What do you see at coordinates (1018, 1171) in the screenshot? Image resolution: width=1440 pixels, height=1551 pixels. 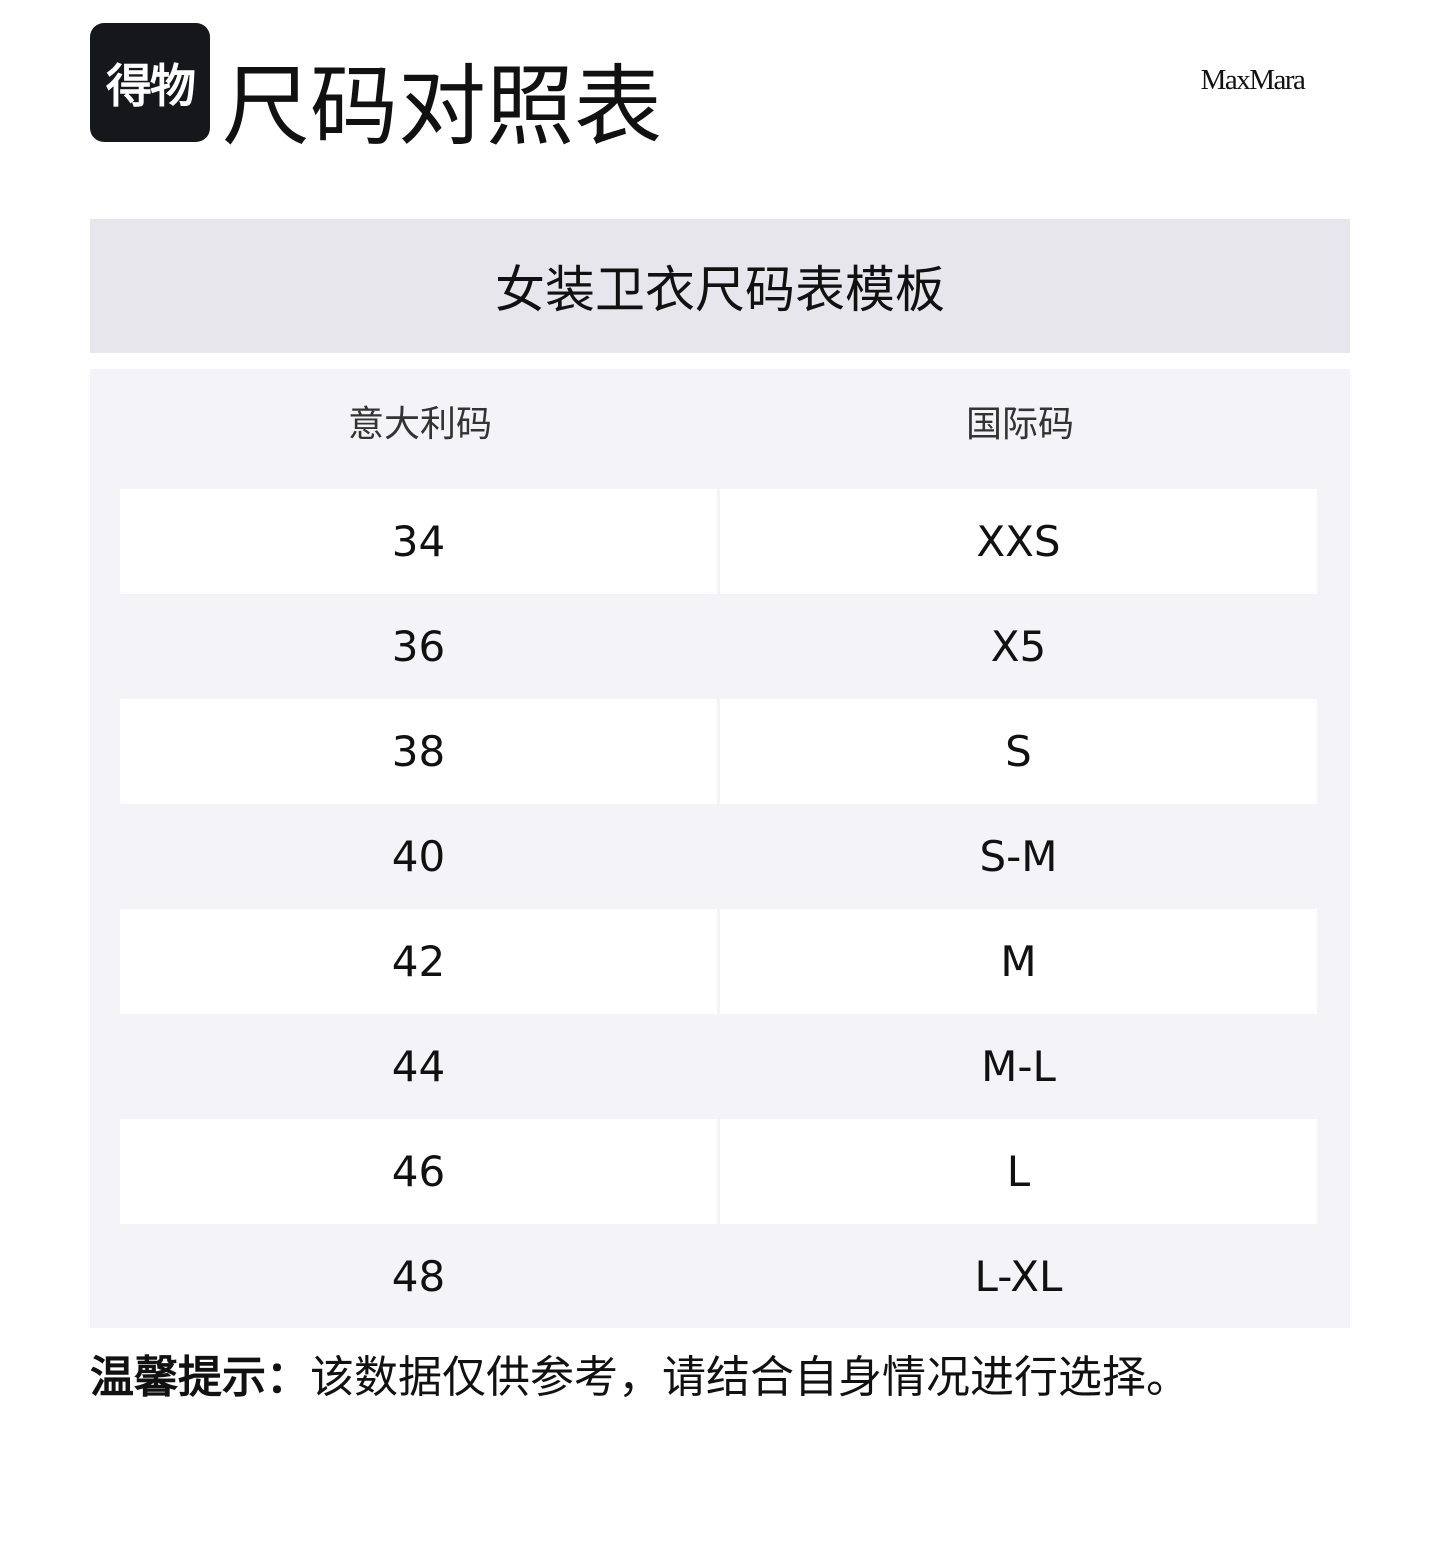 I see `international-size-cell: L` at bounding box center [1018, 1171].